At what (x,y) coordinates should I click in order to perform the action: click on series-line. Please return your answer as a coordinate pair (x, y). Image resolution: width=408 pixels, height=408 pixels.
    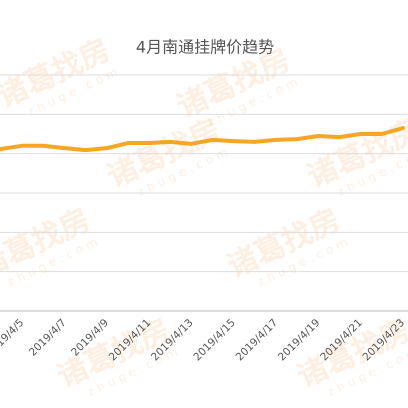
    Looking at the image, I should click on (202, 139).